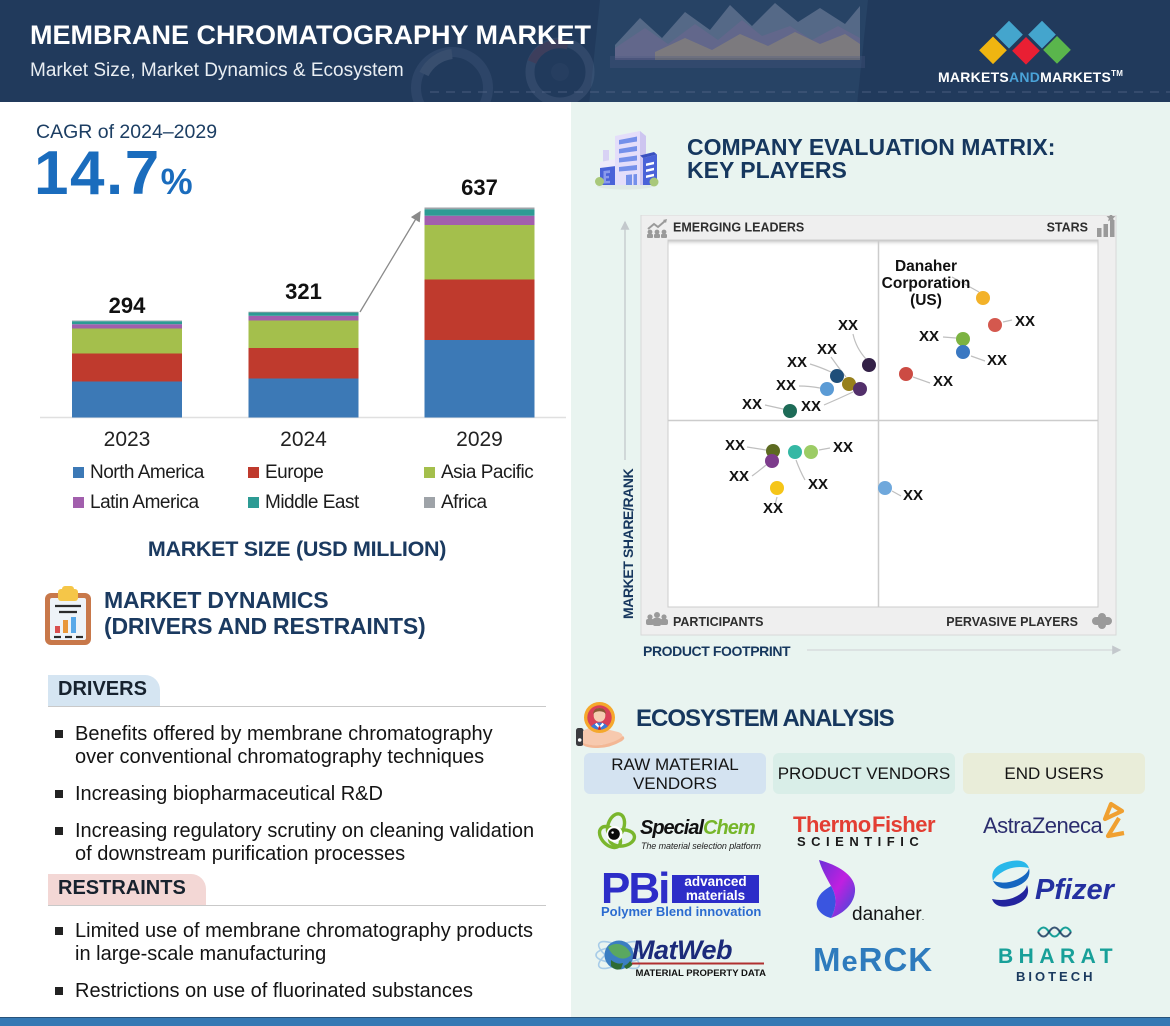  What do you see at coordinates (700, 973) in the screenshot?
I see `svg-text: MATERIAL PROPERTY DATA` at bounding box center [700, 973].